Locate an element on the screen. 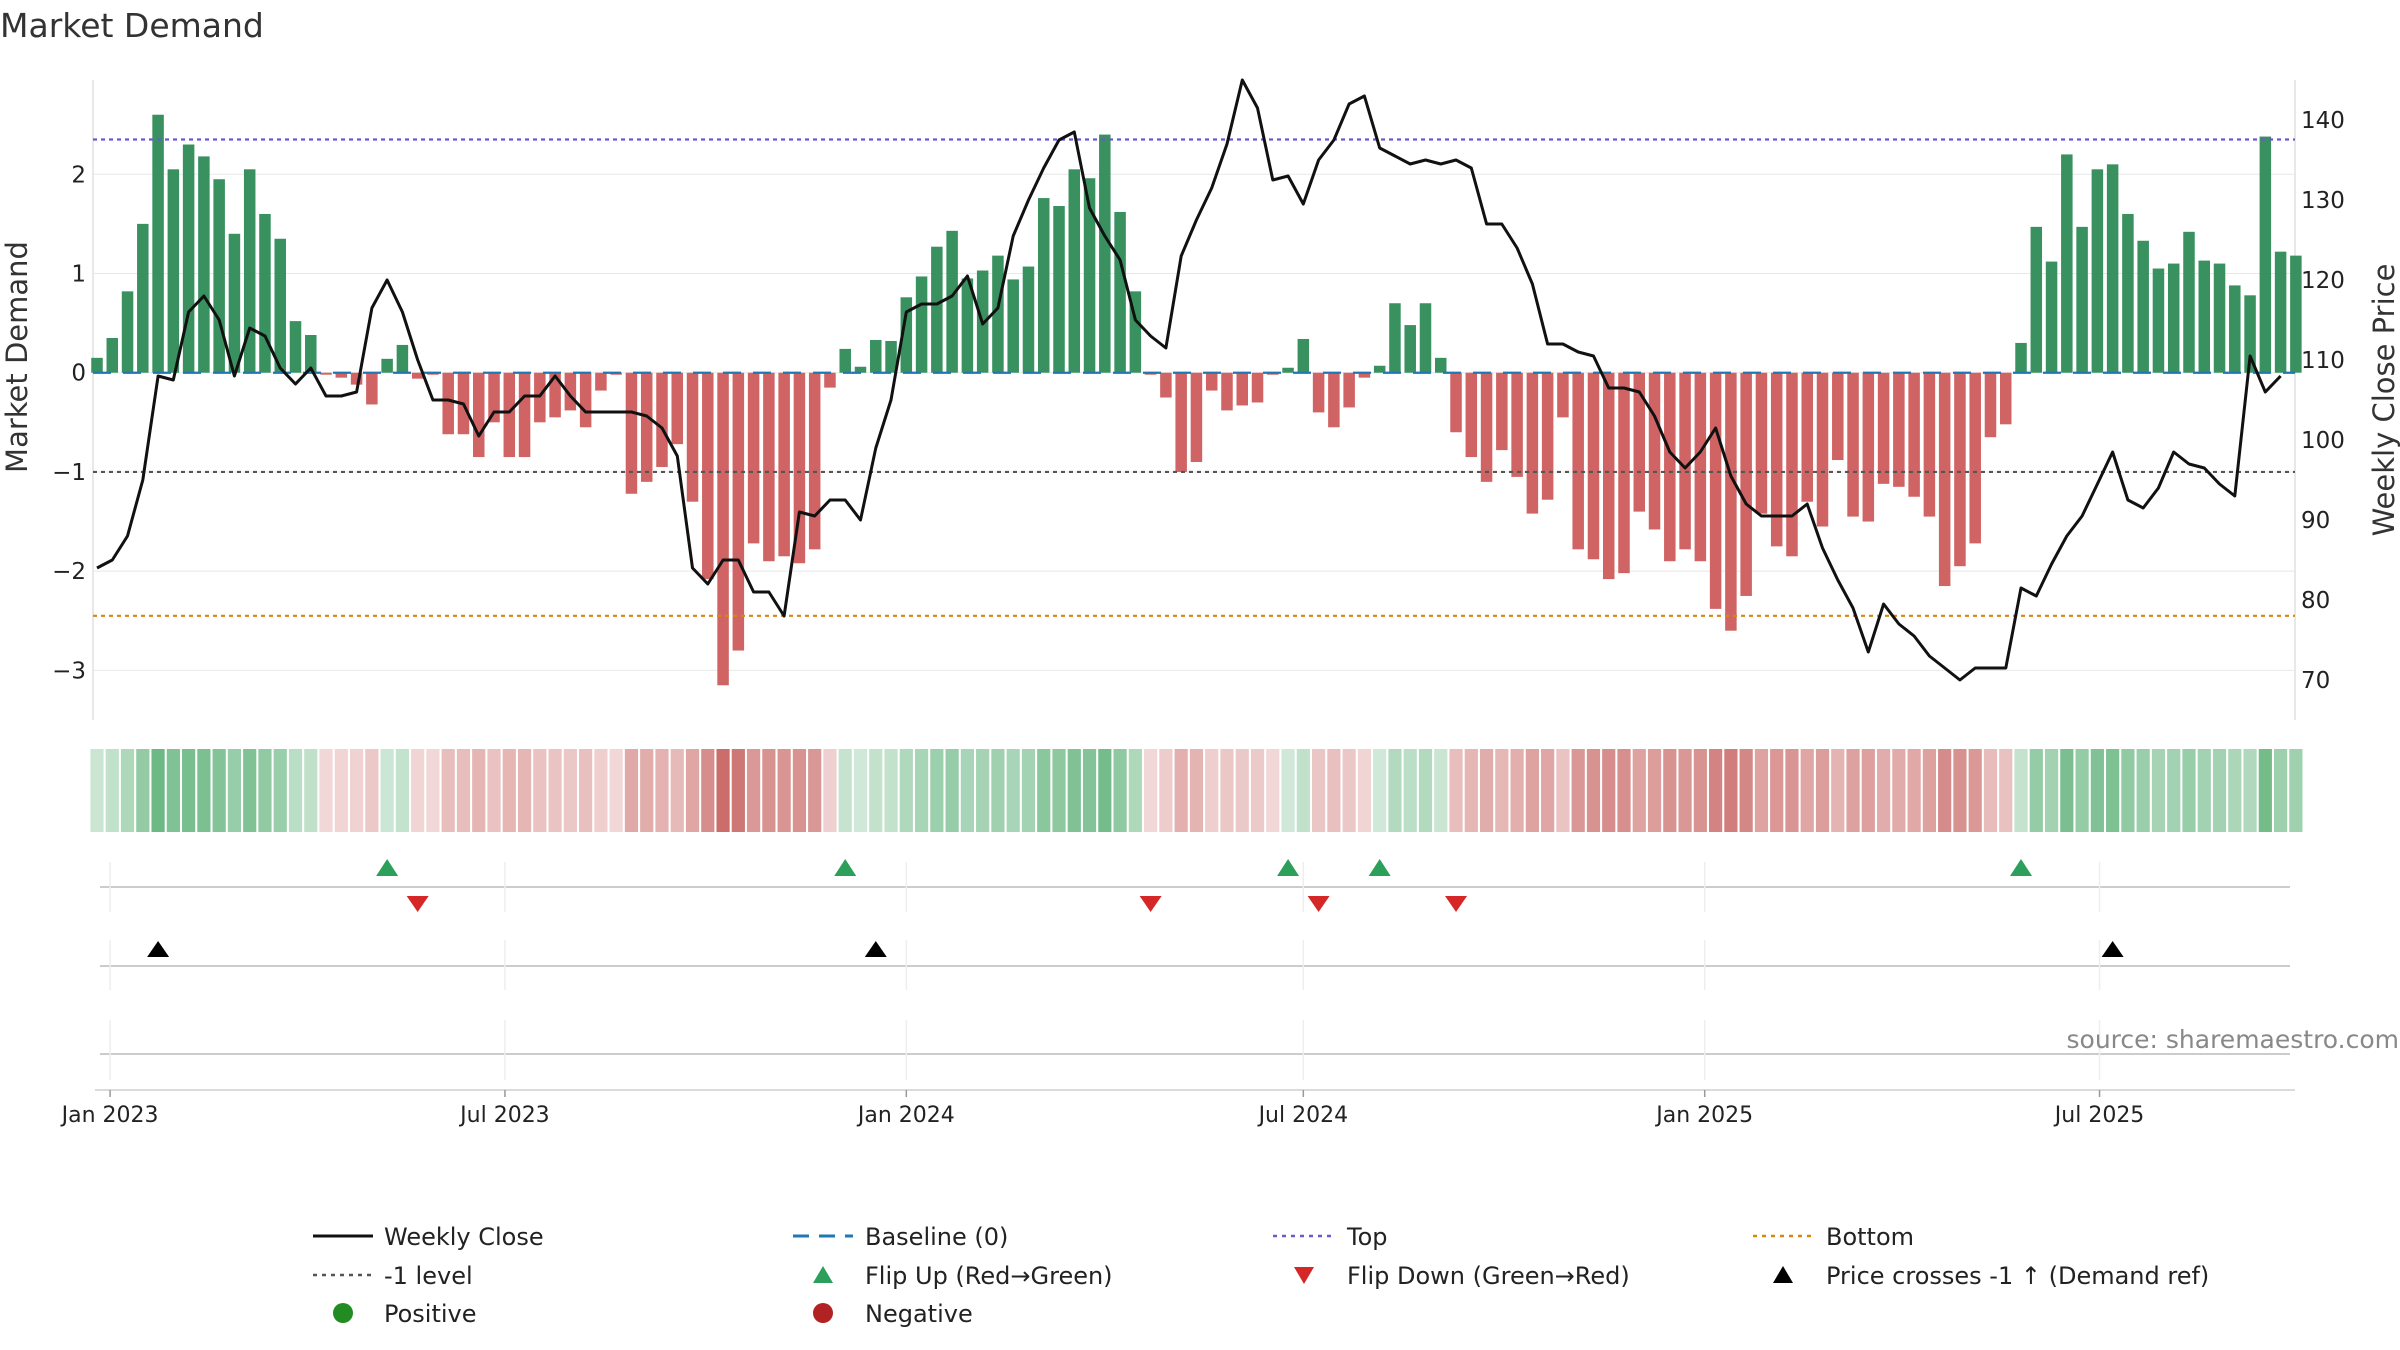  source-note: source: sharemaestro.com is located at coordinates (2233, 1039).